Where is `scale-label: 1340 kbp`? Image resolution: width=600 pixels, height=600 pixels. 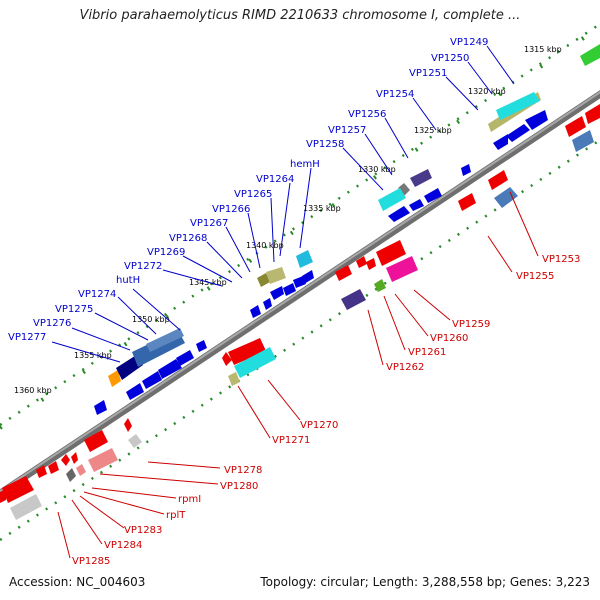 scale-label: 1340 kbp is located at coordinates (265, 245).